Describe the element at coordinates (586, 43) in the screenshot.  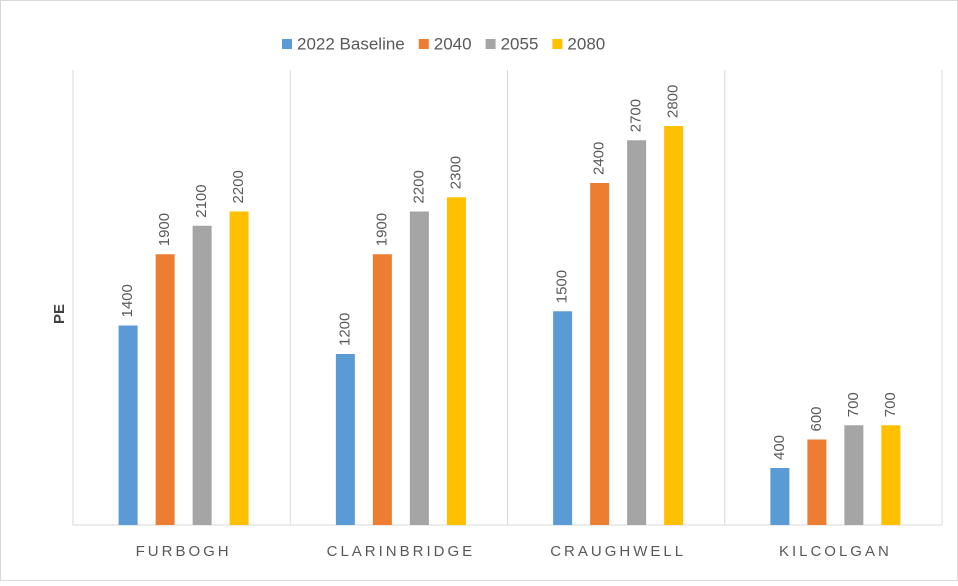
I see `legend-label: 2080` at that location.